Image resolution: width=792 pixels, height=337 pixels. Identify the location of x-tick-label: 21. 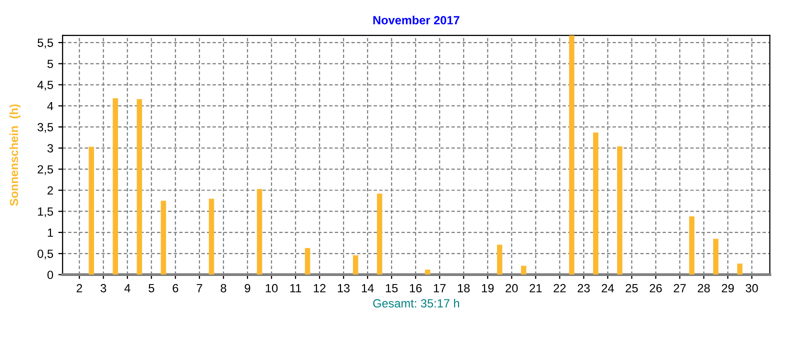
(536, 288).